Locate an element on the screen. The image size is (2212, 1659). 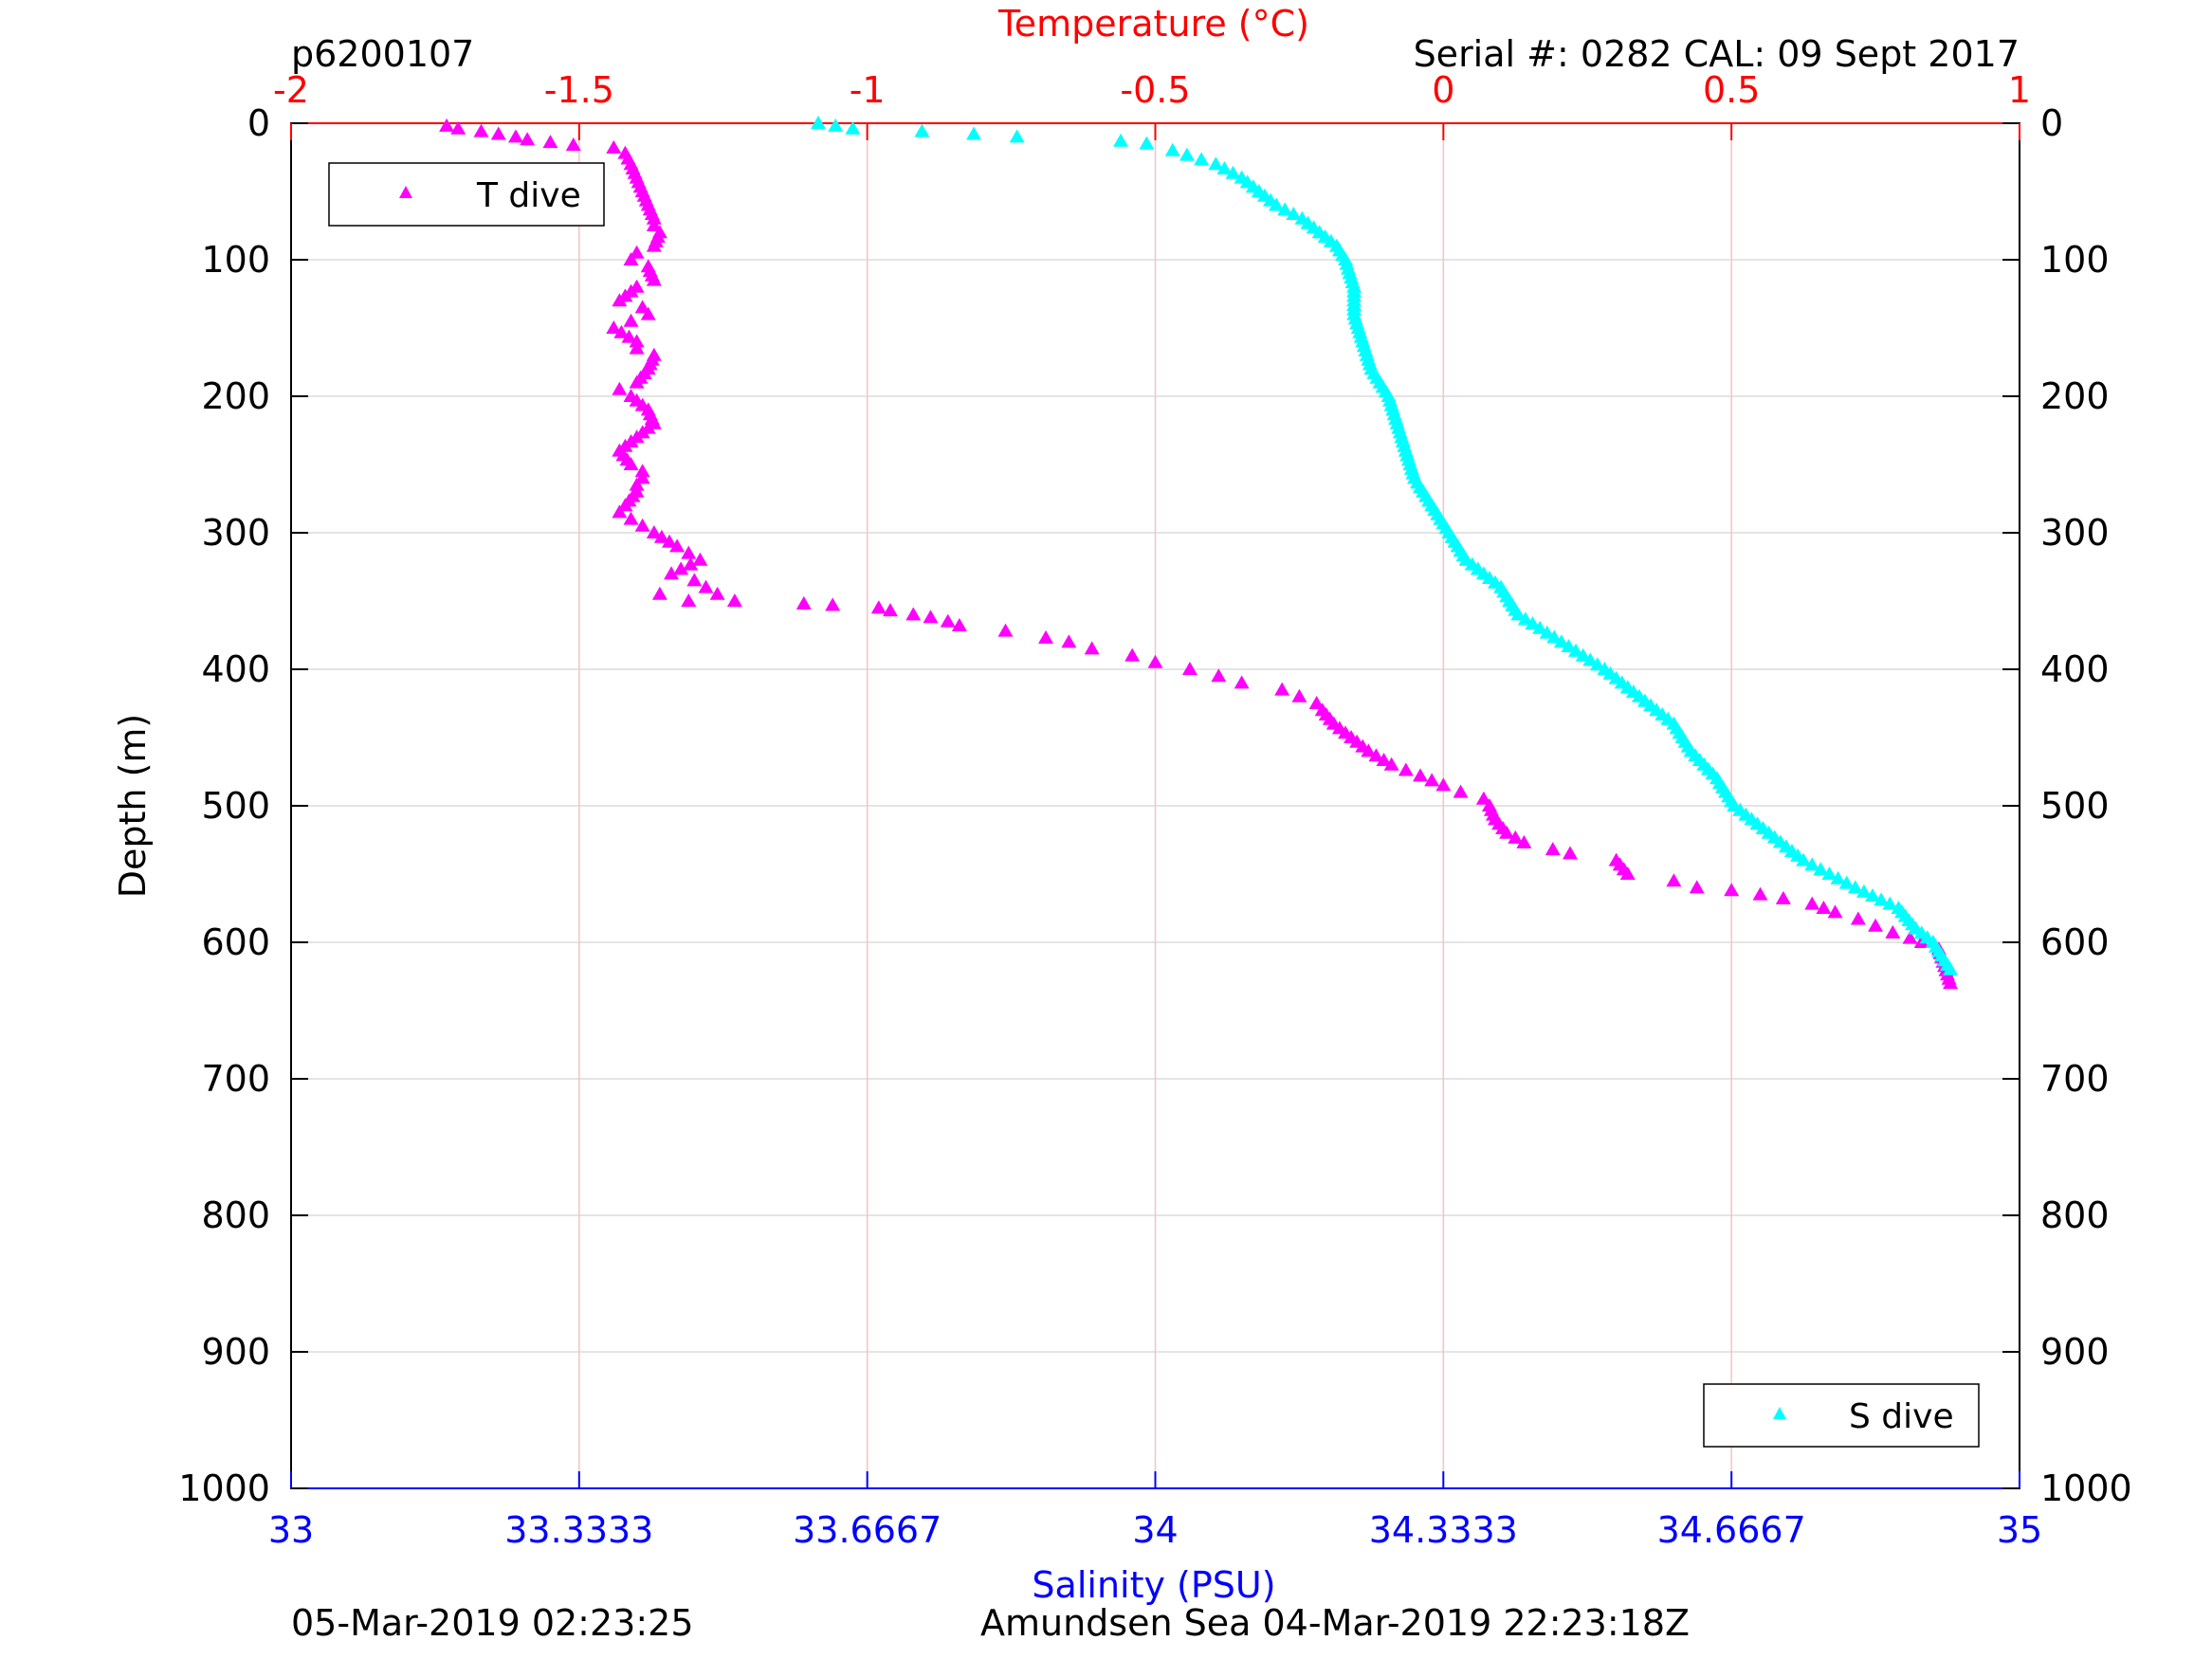
legend-t-dive: T dive is located at coordinates (466, 194).